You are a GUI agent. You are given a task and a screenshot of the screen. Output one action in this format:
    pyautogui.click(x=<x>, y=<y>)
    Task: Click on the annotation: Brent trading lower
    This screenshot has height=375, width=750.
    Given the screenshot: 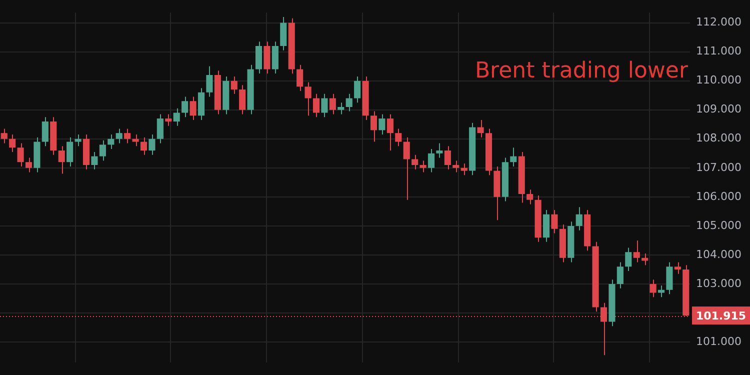 What is the action you would take?
    pyautogui.click(x=581, y=71)
    